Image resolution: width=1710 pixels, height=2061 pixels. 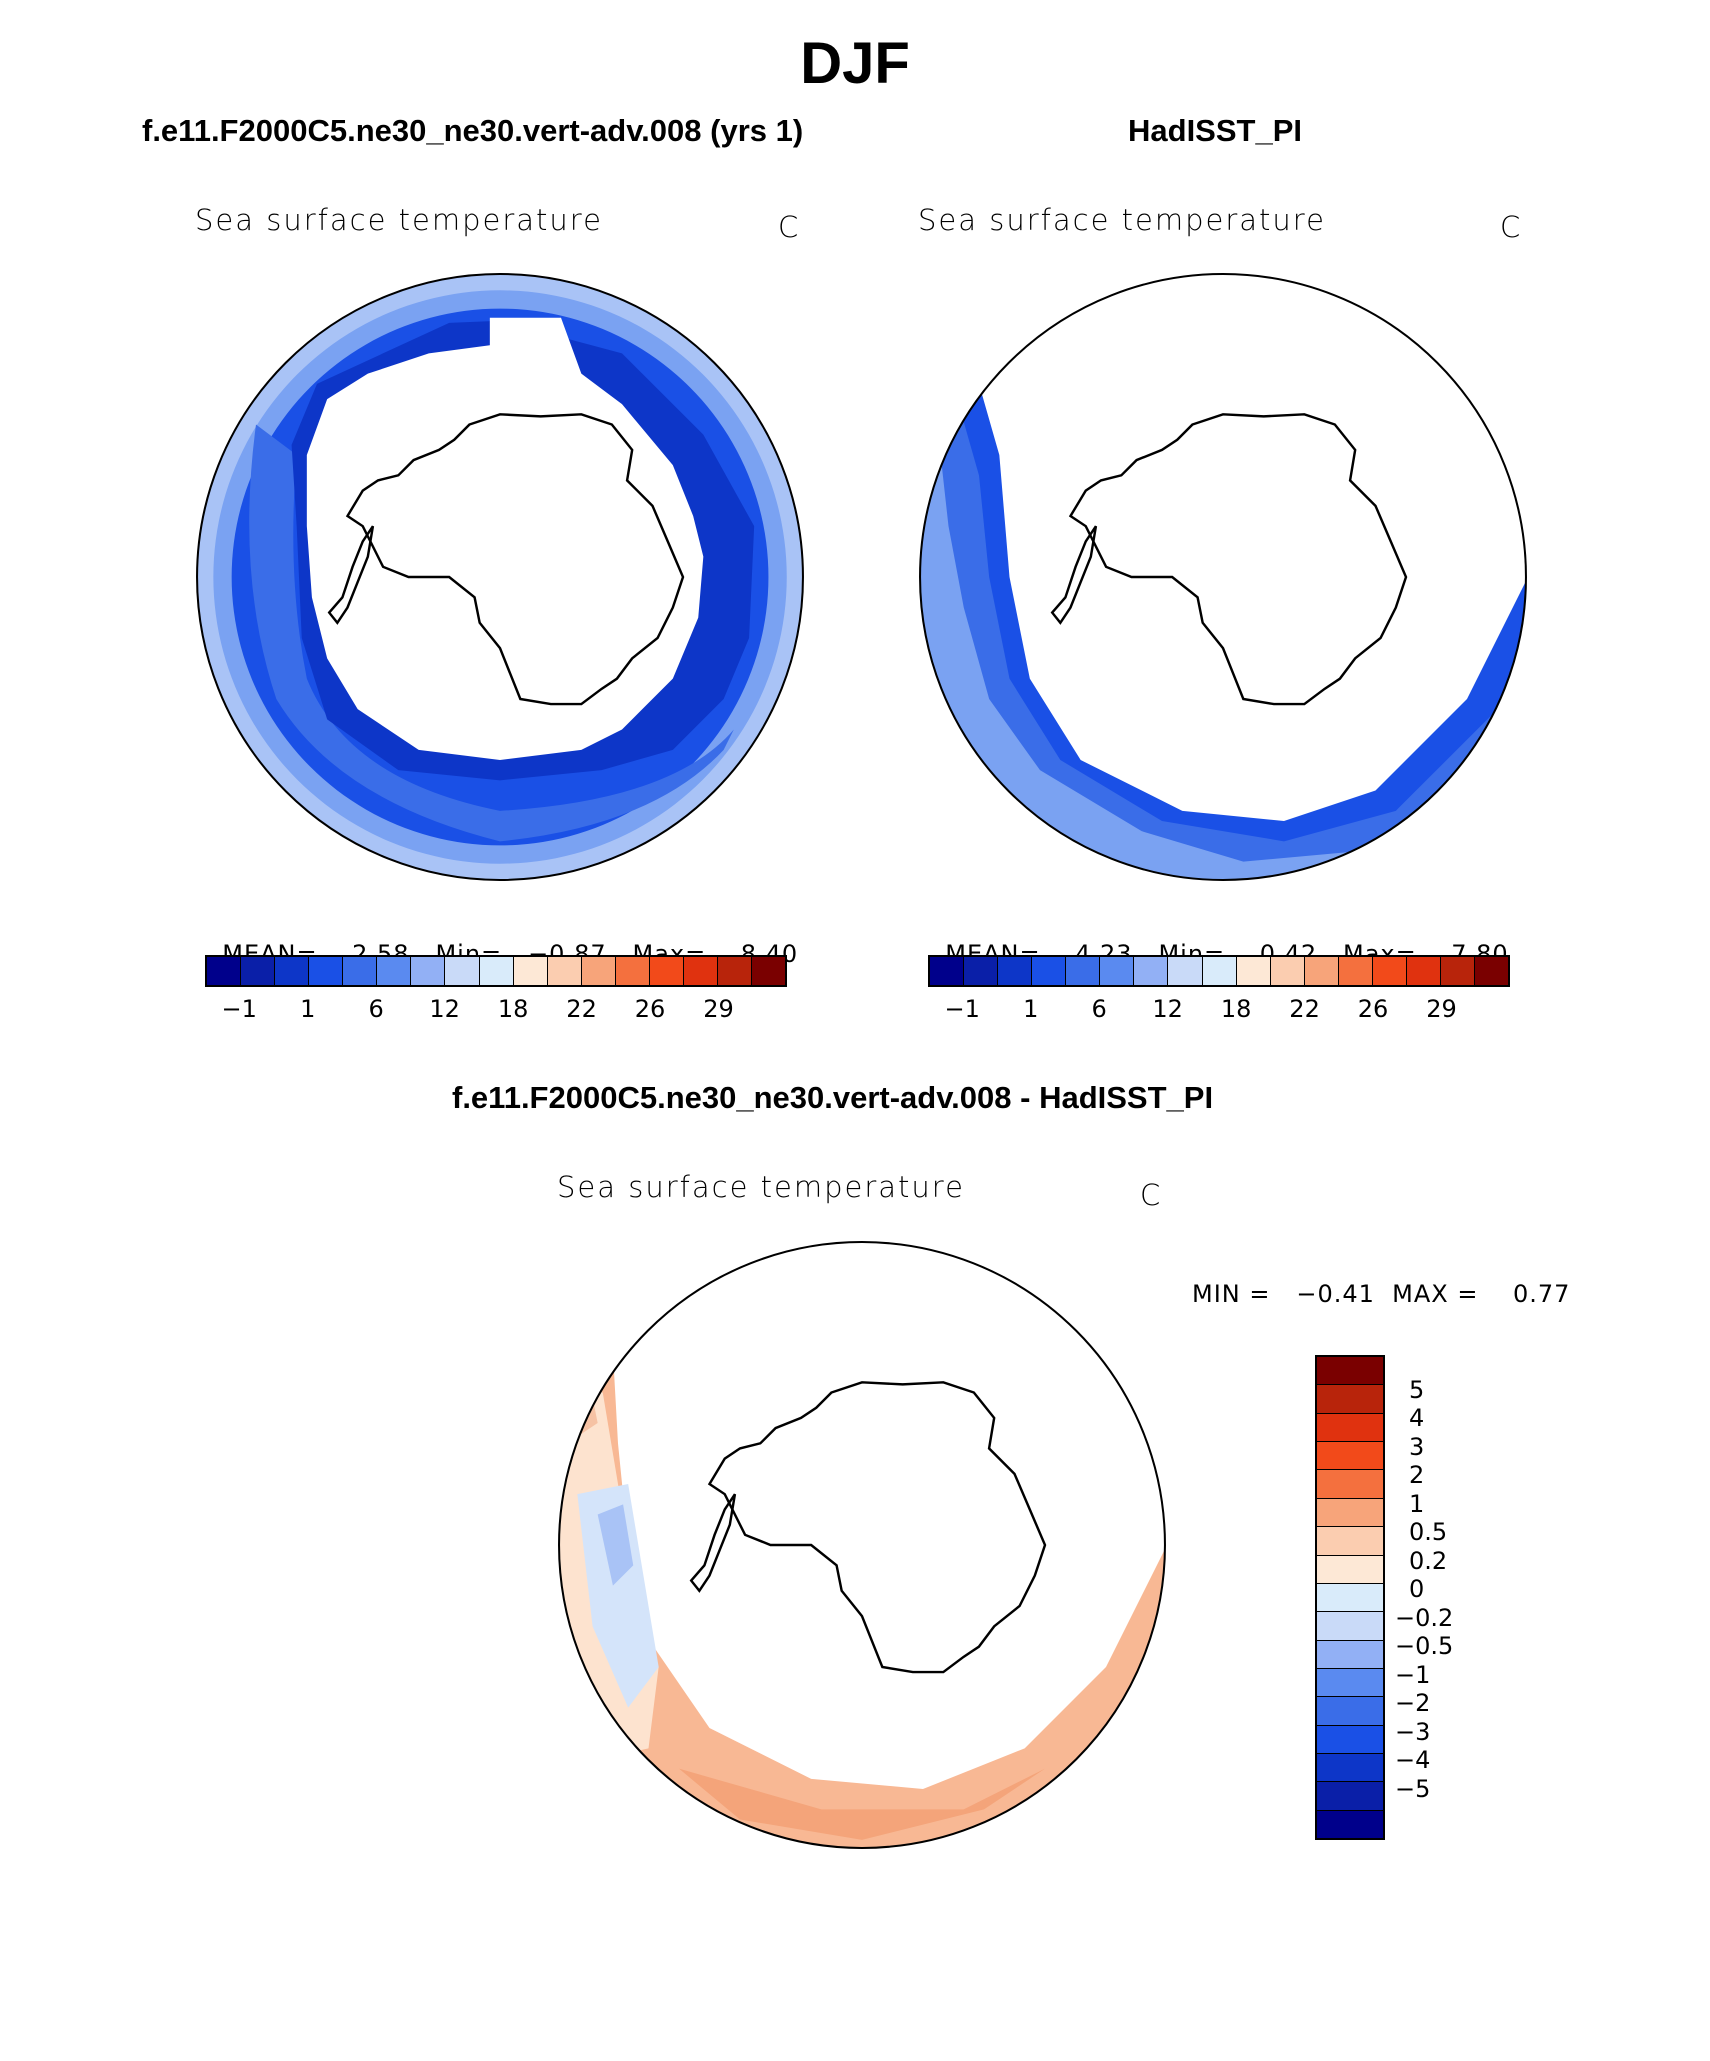 What do you see at coordinates (506, 559) in the screenshot?
I see `antarctica-coastline` at bounding box center [506, 559].